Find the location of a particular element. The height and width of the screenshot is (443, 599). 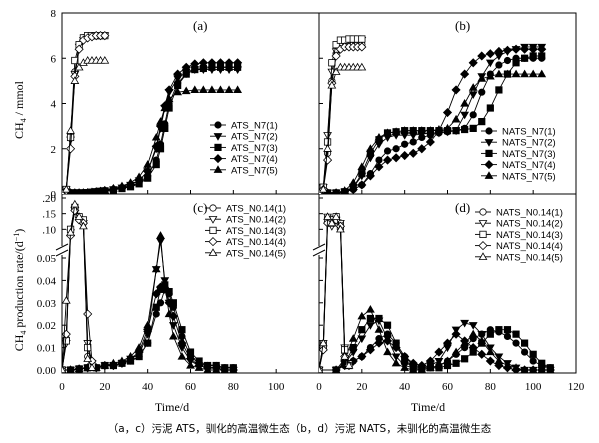

x-axis-label-left: Time/d is located at coordinates (172, 407).